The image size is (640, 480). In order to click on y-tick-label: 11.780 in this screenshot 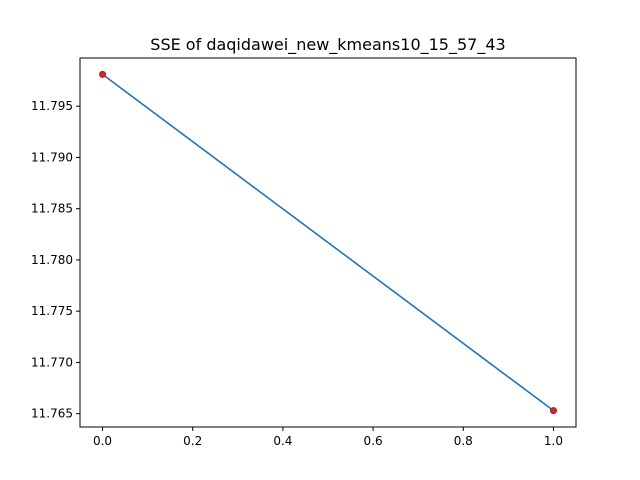, I will do `click(52, 260)`.